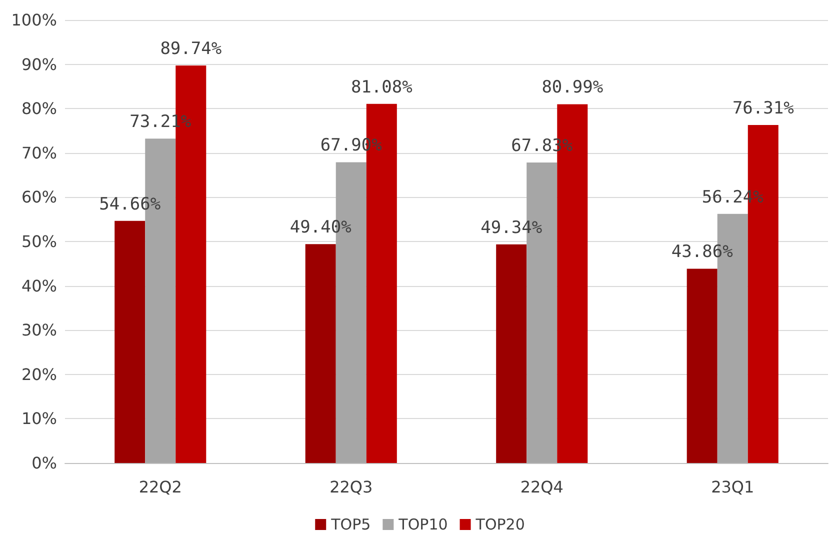 The height and width of the screenshot is (547, 840). I want to click on y-tick-label: 0%, so click(44, 463).